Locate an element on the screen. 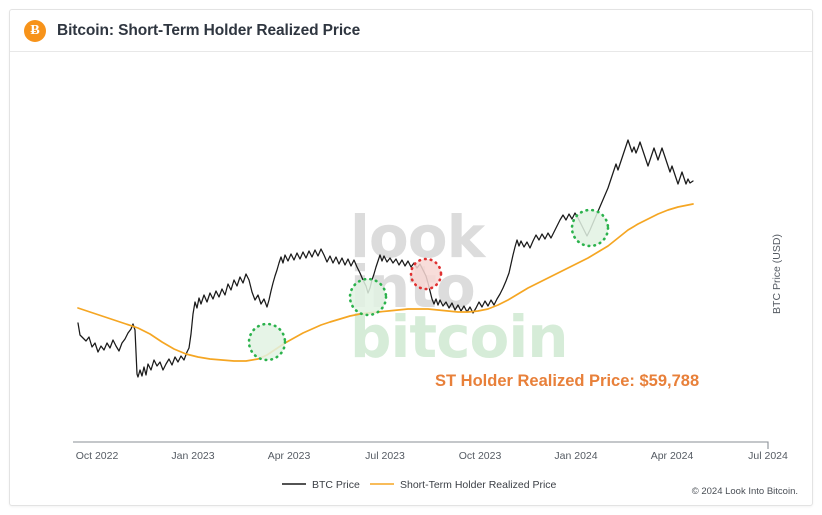 The width and height of the screenshot is (822, 515). x-axis is located at coordinates (421, 445).